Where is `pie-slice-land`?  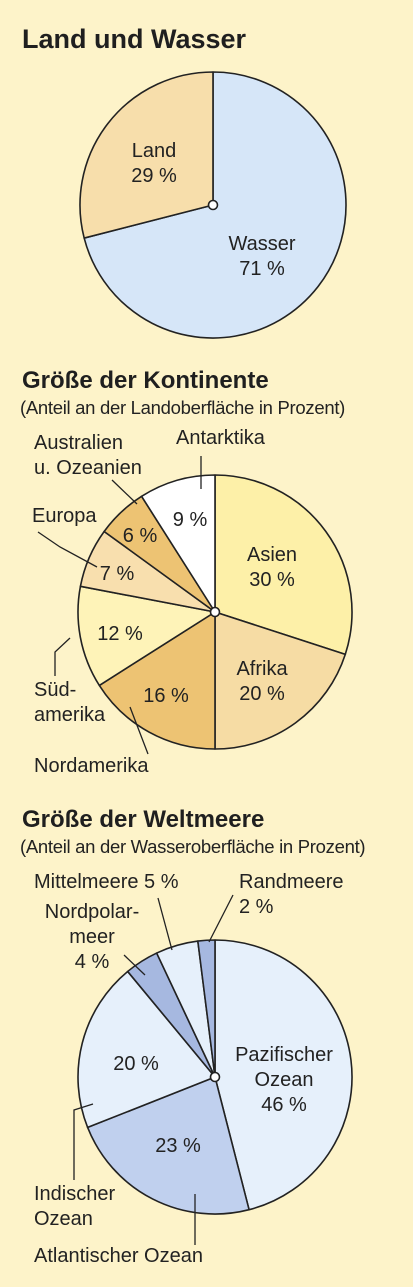
pie-slice-land is located at coordinates (146, 155).